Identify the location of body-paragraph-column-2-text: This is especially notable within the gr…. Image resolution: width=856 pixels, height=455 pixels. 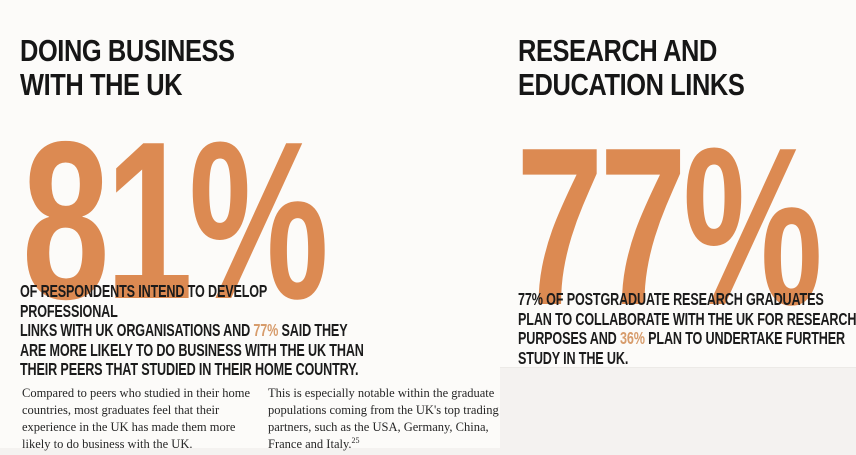
(383, 418).